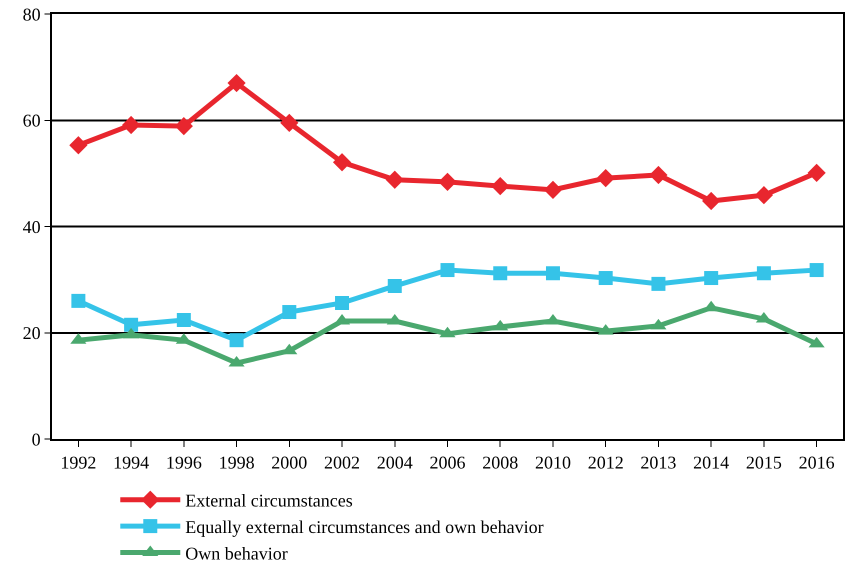  What do you see at coordinates (658, 462) in the screenshot?
I see `x-tick-label: 2013` at bounding box center [658, 462].